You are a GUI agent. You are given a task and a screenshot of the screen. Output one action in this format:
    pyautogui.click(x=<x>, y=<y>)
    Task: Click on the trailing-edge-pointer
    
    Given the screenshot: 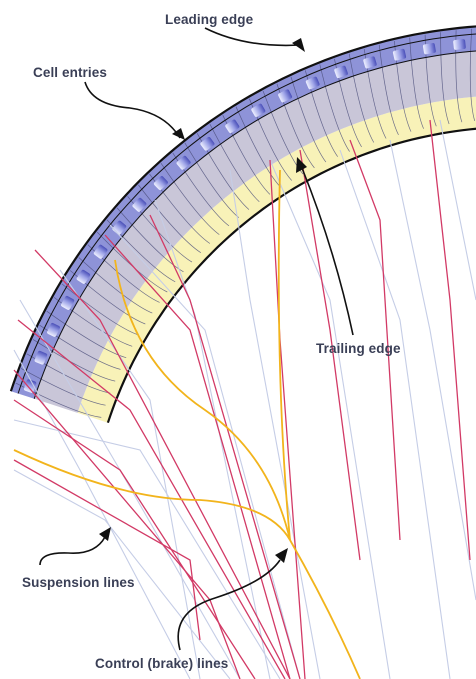 What is the action you would take?
    pyautogui.click(x=325, y=246)
    